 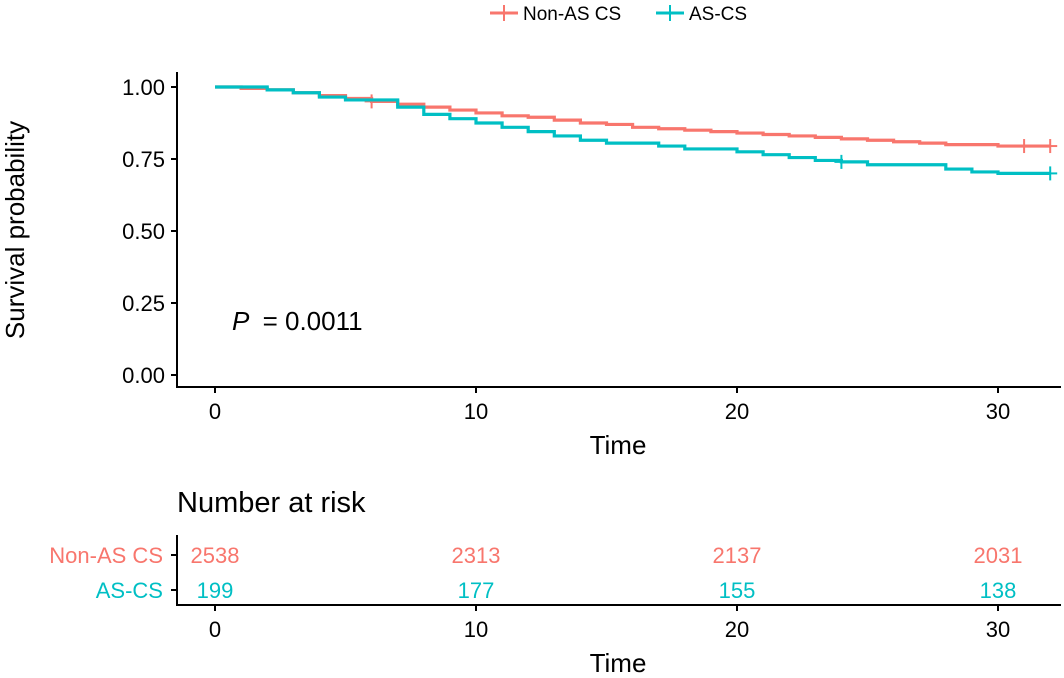 What do you see at coordinates (609, 405) in the screenshot?
I see `x-ticks: 0 10 20 30` at bounding box center [609, 405].